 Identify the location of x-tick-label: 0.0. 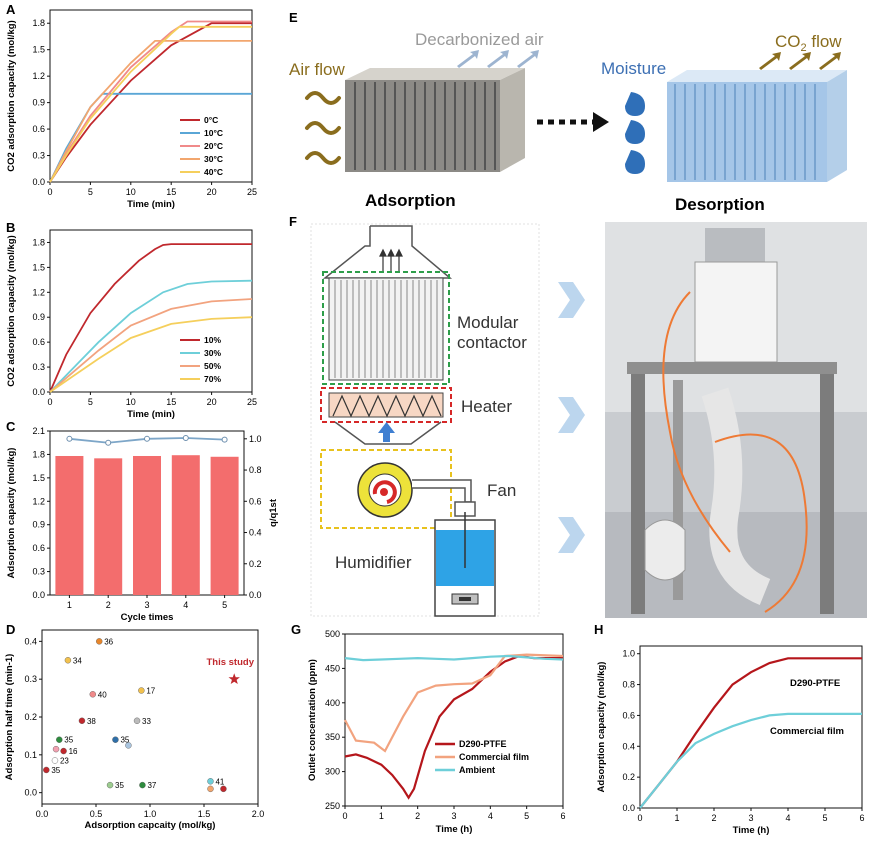
(42, 814).